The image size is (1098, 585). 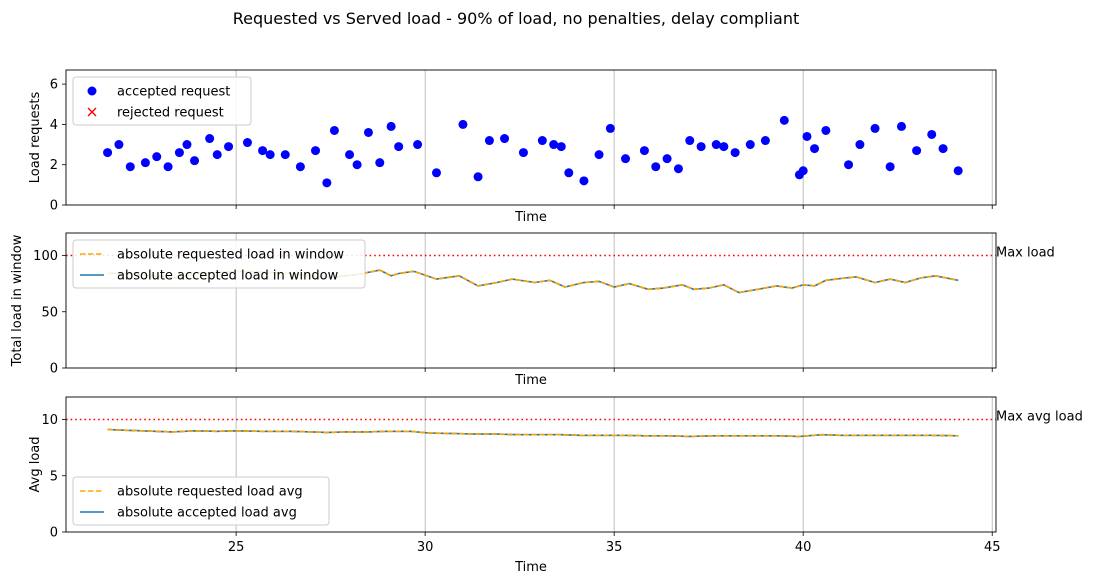 What do you see at coordinates (207, 513) in the screenshot?
I see `legend-label: absolute accepted load avg` at bounding box center [207, 513].